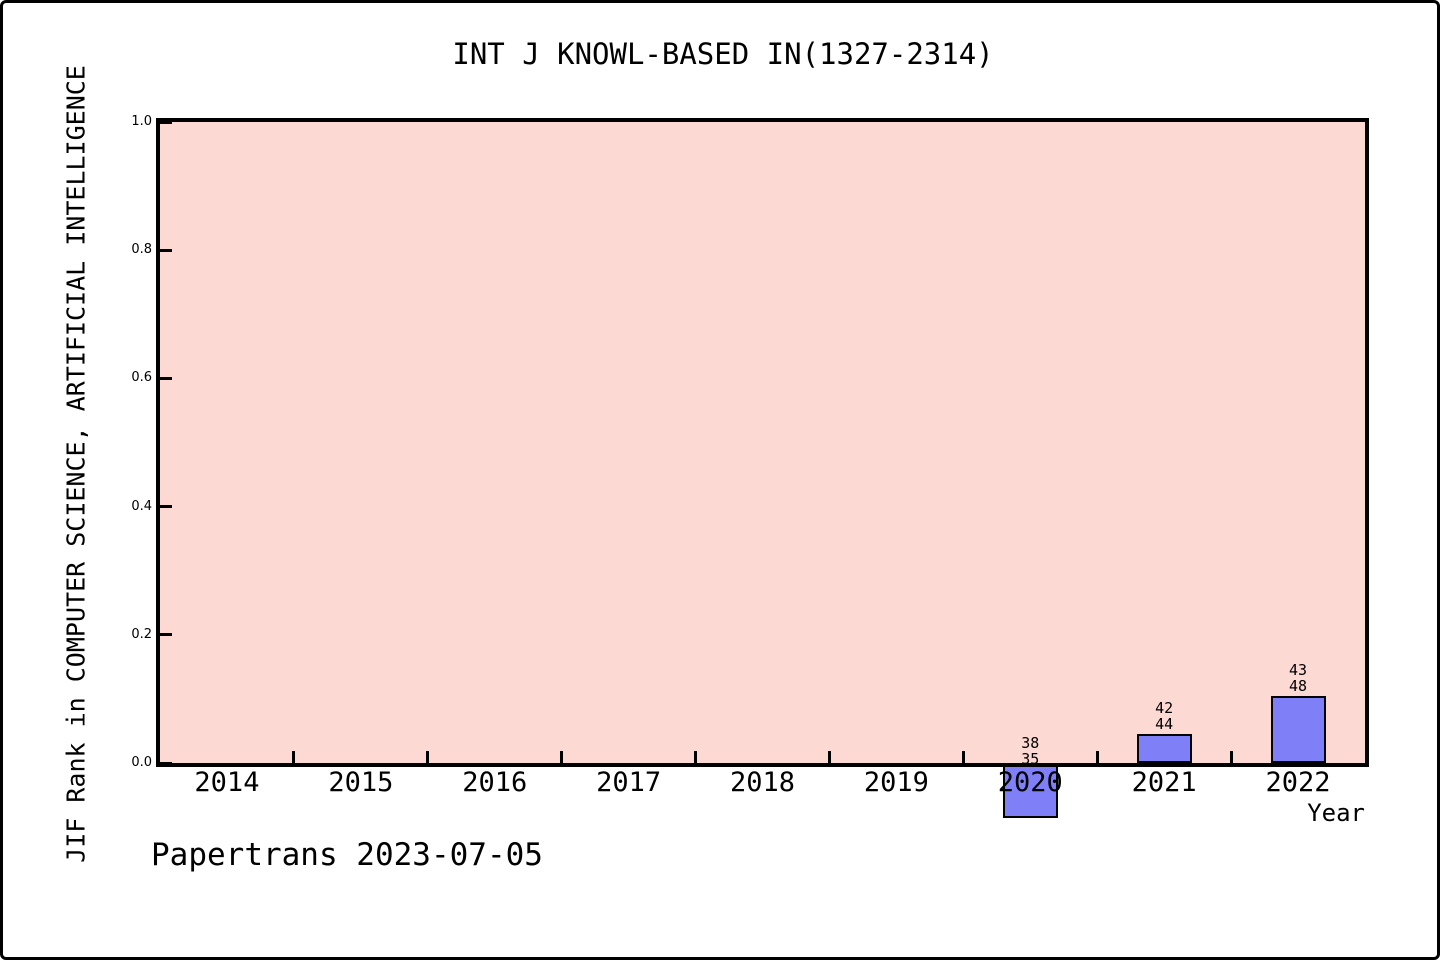  What do you see at coordinates (896, 782) in the screenshot?
I see `x-tick-label-2019: 2019` at bounding box center [896, 782].